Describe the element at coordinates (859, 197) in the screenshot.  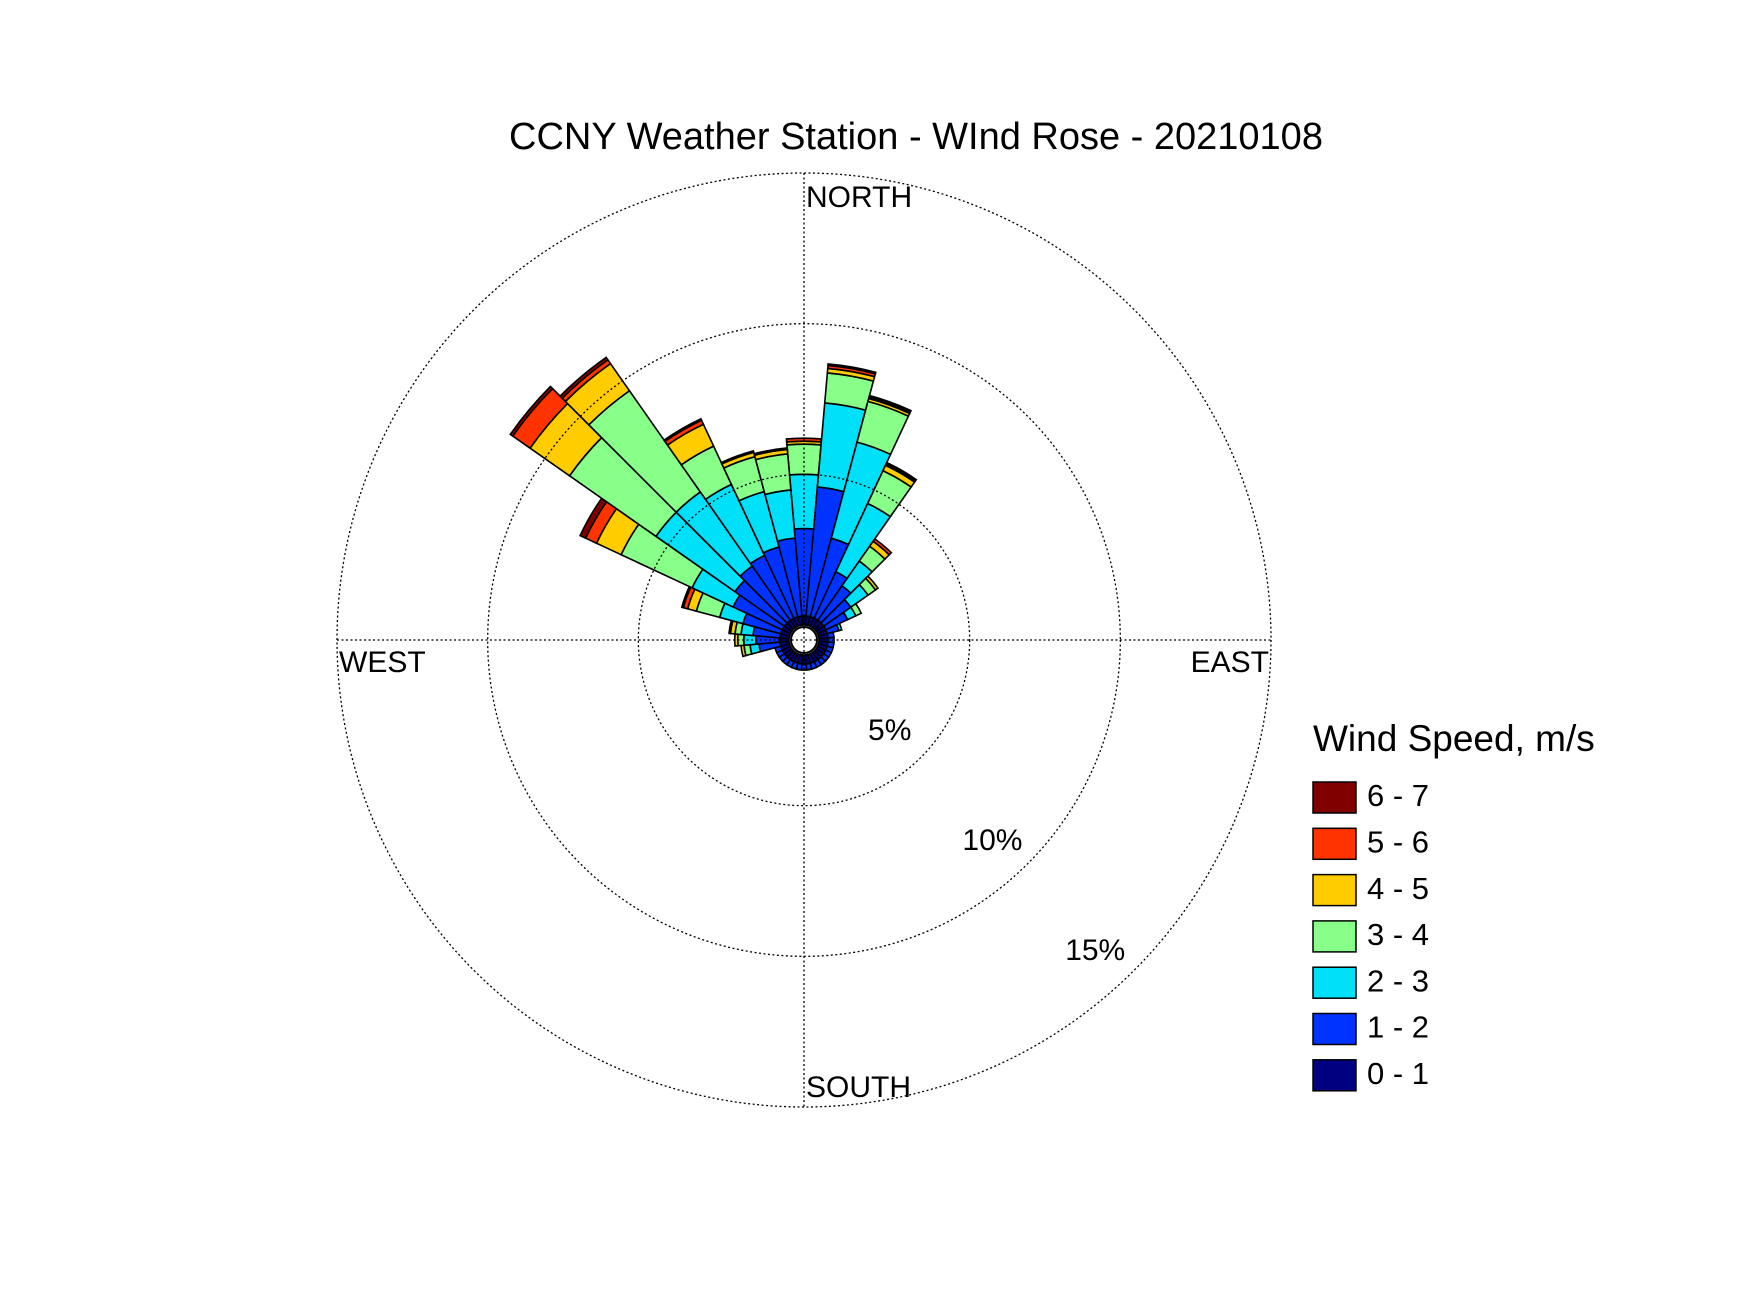
I see `north-label: NORTH` at that location.